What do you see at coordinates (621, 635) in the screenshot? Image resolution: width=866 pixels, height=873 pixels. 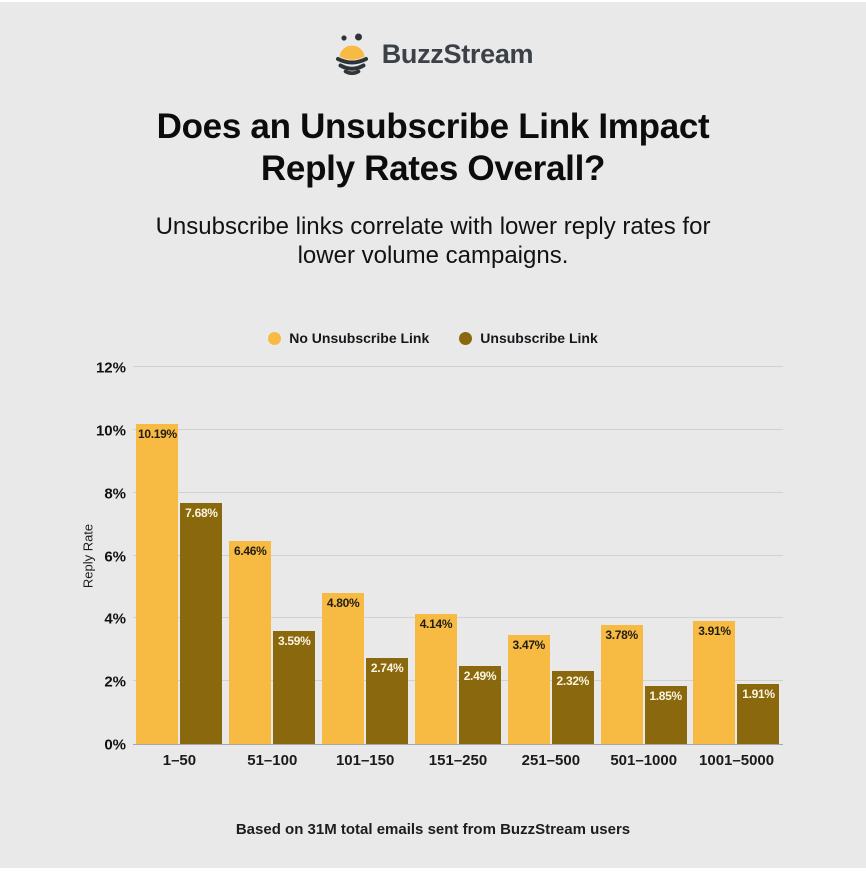 I see `bar-value-label: 3.78%` at bounding box center [621, 635].